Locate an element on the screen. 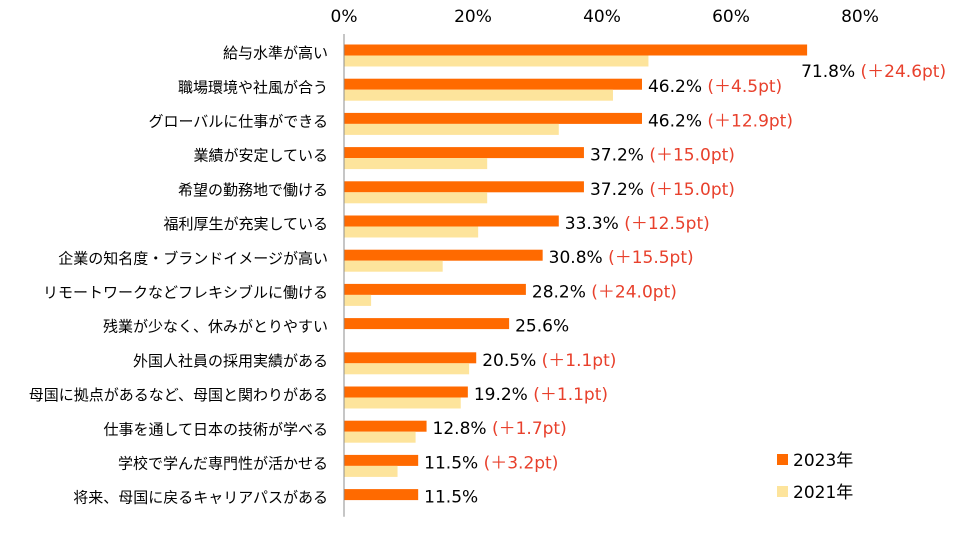  legend-label: 2021年 is located at coordinates (823, 493).